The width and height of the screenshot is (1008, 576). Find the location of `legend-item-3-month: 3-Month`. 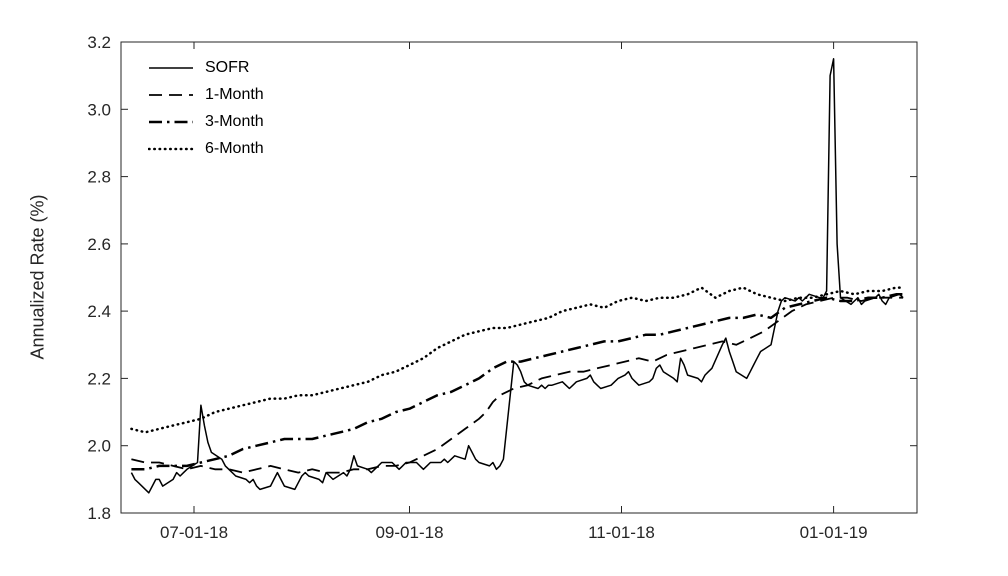

legend-item-3-month: 3-Month is located at coordinates (206, 121).